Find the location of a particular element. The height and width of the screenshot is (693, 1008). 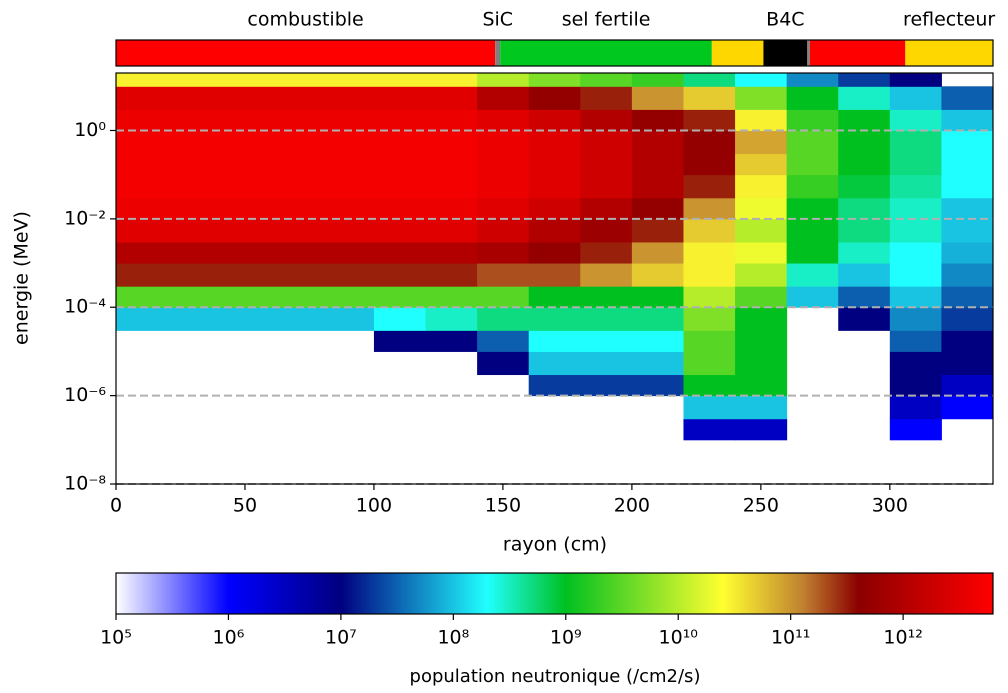

colorbar-tick-label: 10¹⁰ is located at coordinates (678, 638).